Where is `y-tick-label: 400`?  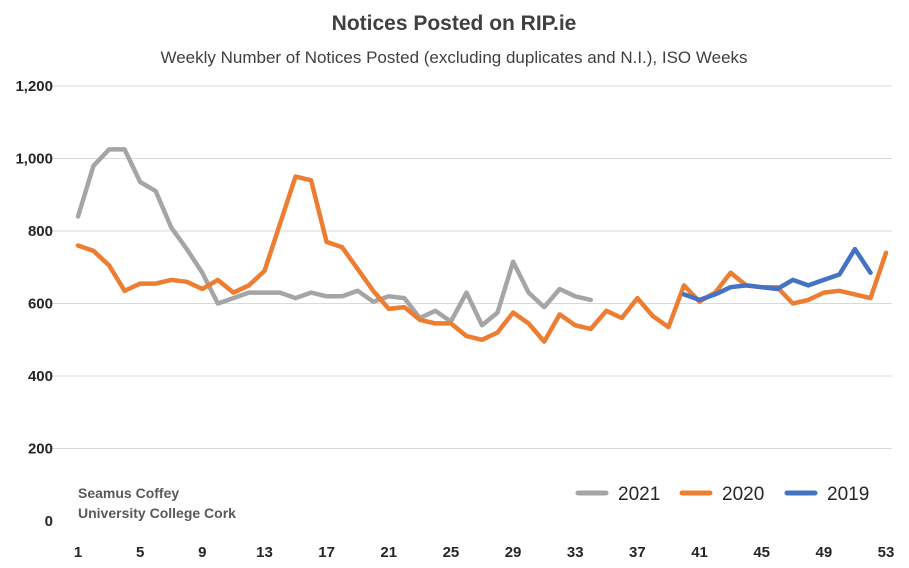
y-tick-label: 400 is located at coordinates (40, 376).